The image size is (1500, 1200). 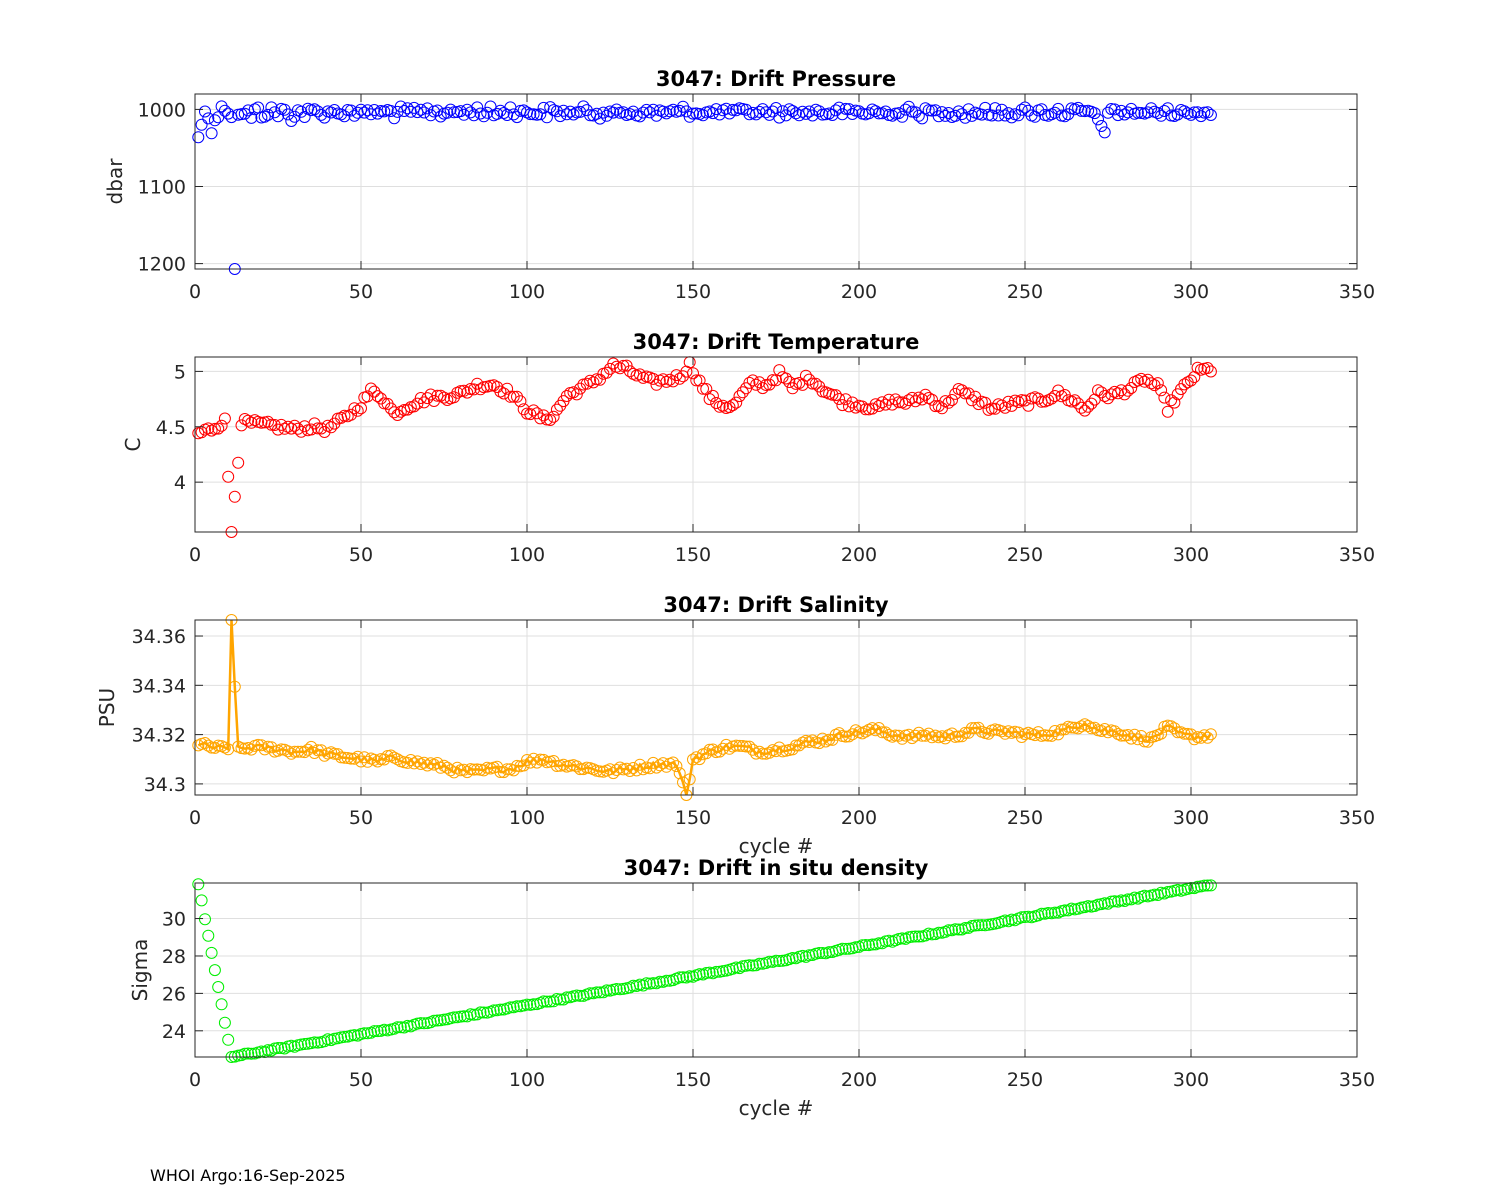 What do you see at coordinates (174, 920) in the screenshot?
I see `y-tick-label: 30` at bounding box center [174, 920].